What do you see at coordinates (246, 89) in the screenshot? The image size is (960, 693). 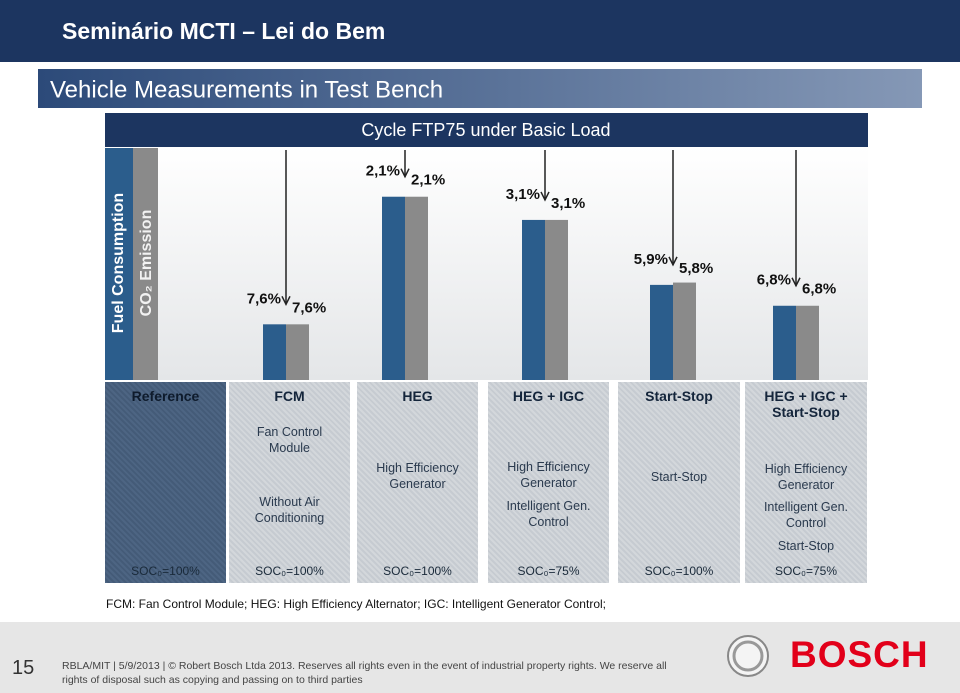 I see `subtitle: Vehicle Measurements in Test Bench` at bounding box center [246, 89].